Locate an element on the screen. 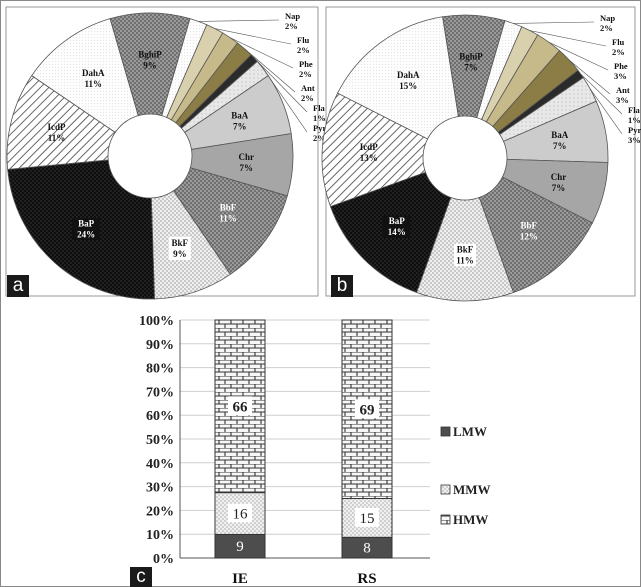 The image size is (641, 587). slice-name-phe-b: Phe is located at coordinates (621, 66).